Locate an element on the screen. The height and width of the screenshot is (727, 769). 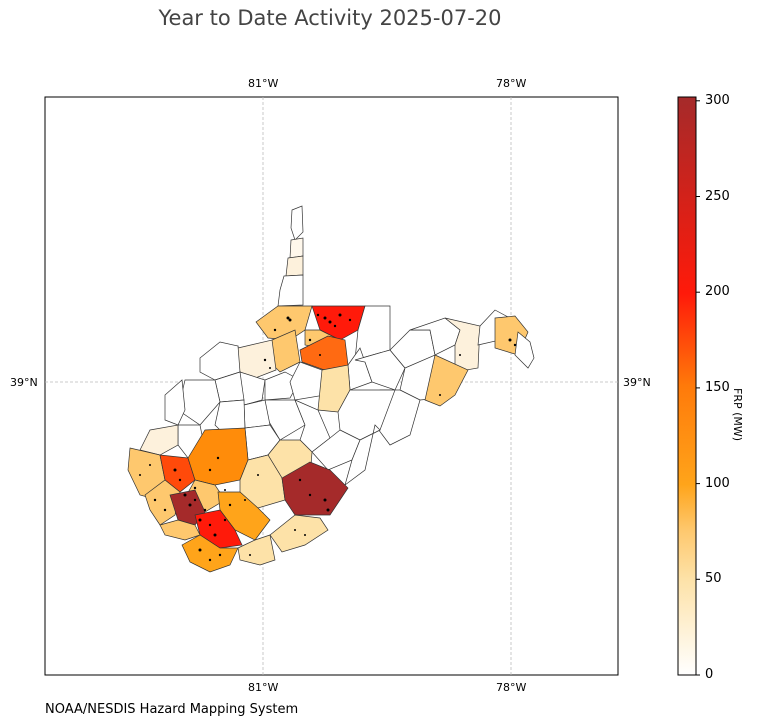
colorbar-tick-300: 300 is located at coordinates (717, 100).